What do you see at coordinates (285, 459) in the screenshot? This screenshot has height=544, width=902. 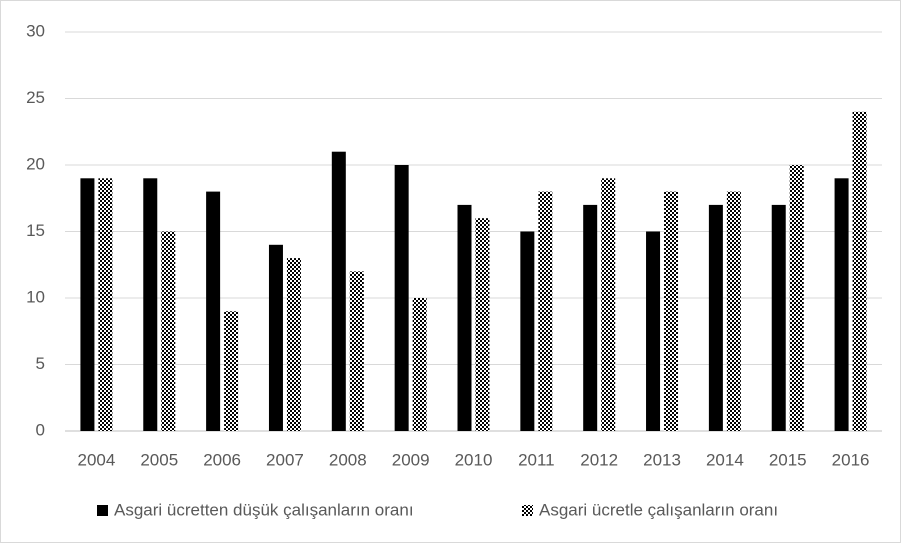 I see `x-tick-label: 2007` at bounding box center [285, 459].